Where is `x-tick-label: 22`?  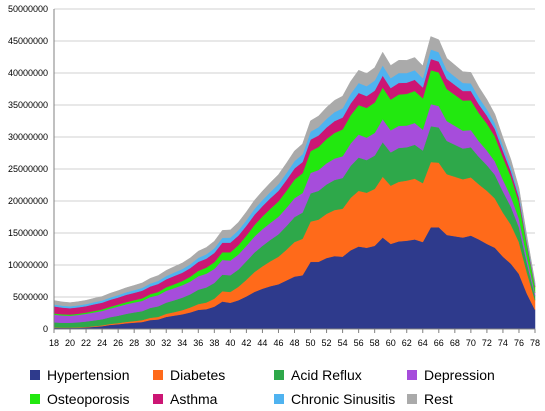
x-tick-label: 22 is located at coordinates (86, 343).